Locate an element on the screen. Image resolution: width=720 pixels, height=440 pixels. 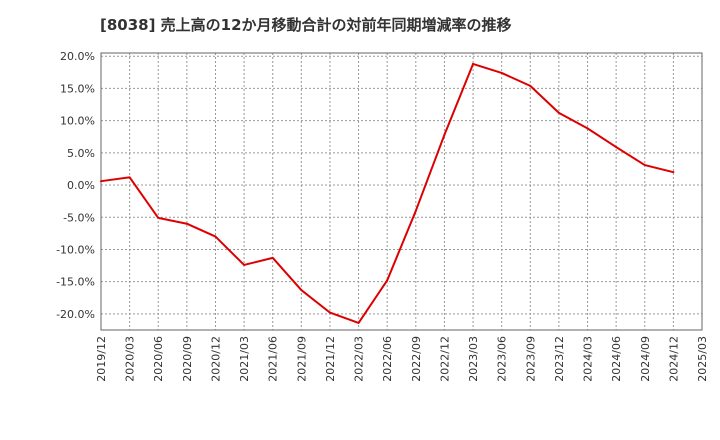
x-tick-label: 2021/06 is located at coordinates (273, 359).